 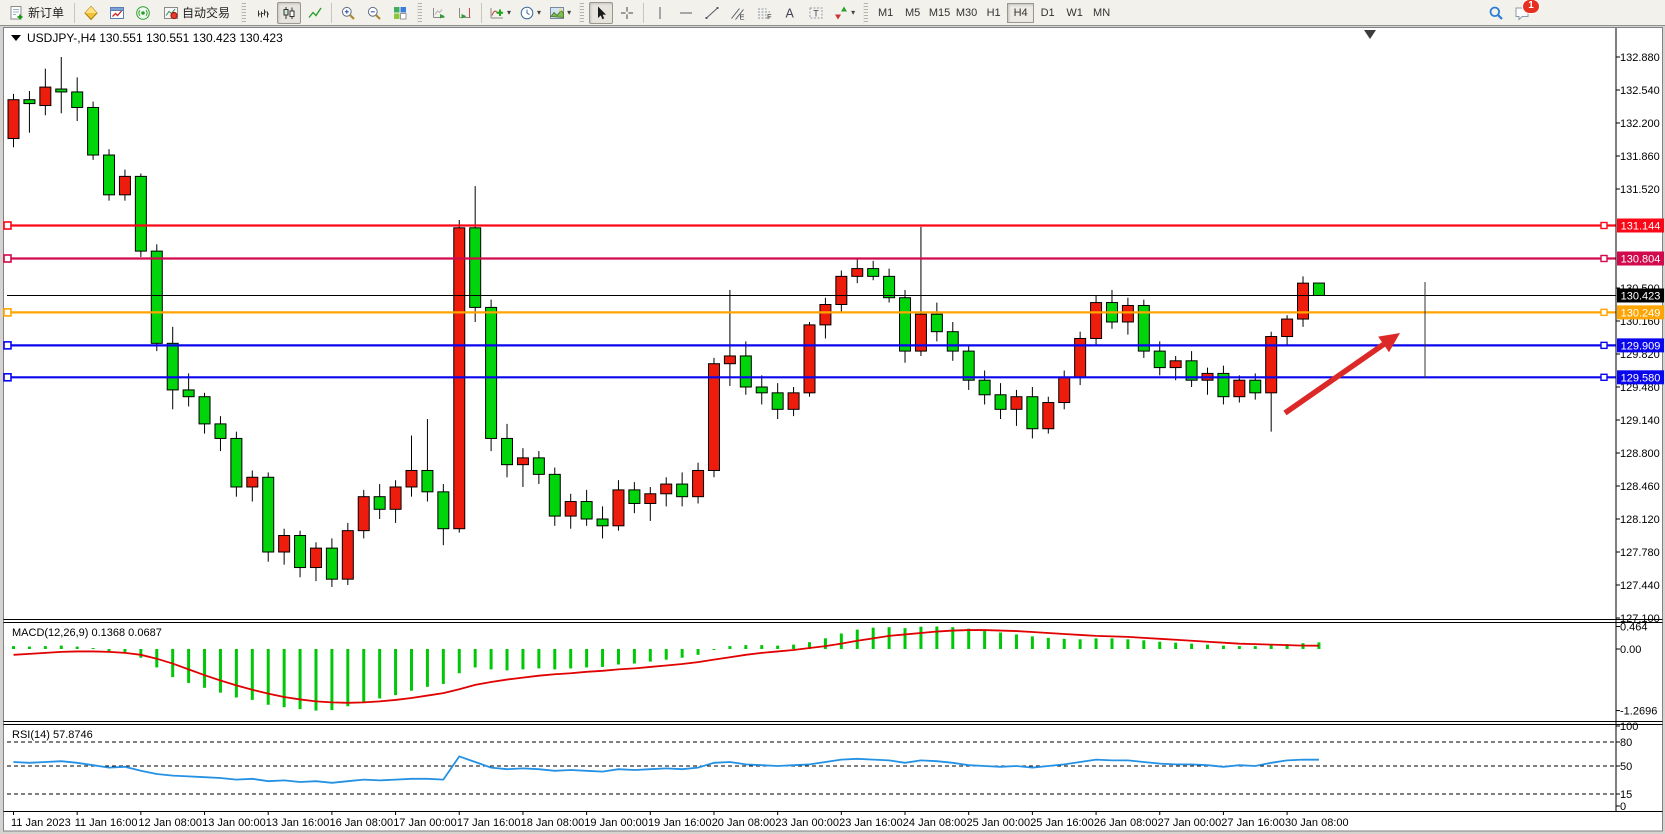 I want to click on time-label: 23 Jan 00:00, so click(x=807, y=823).